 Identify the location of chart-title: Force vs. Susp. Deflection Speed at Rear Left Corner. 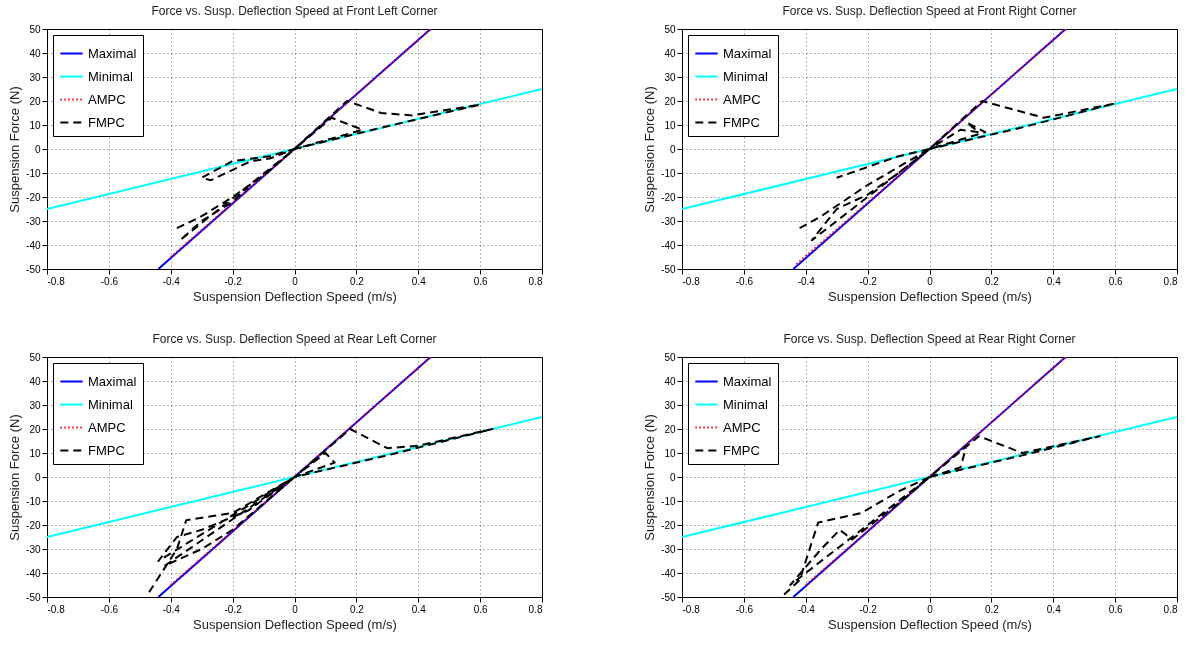
(294, 339).